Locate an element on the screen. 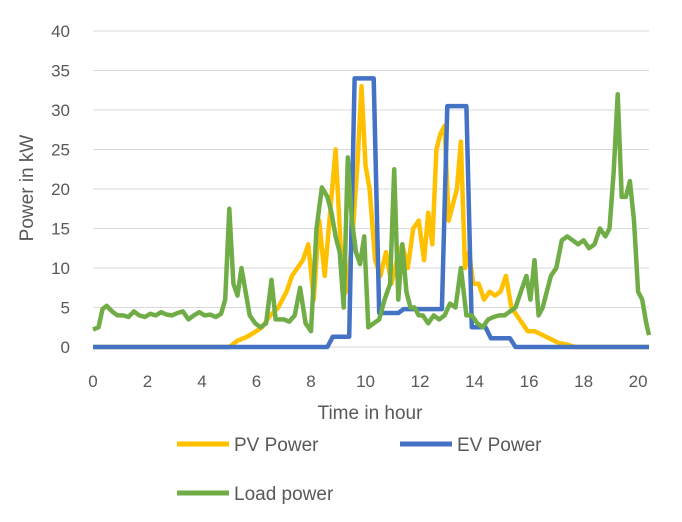 The width and height of the screenshot is (682, 522). y-tick-label: 40 is located at coordinates (60, 31).